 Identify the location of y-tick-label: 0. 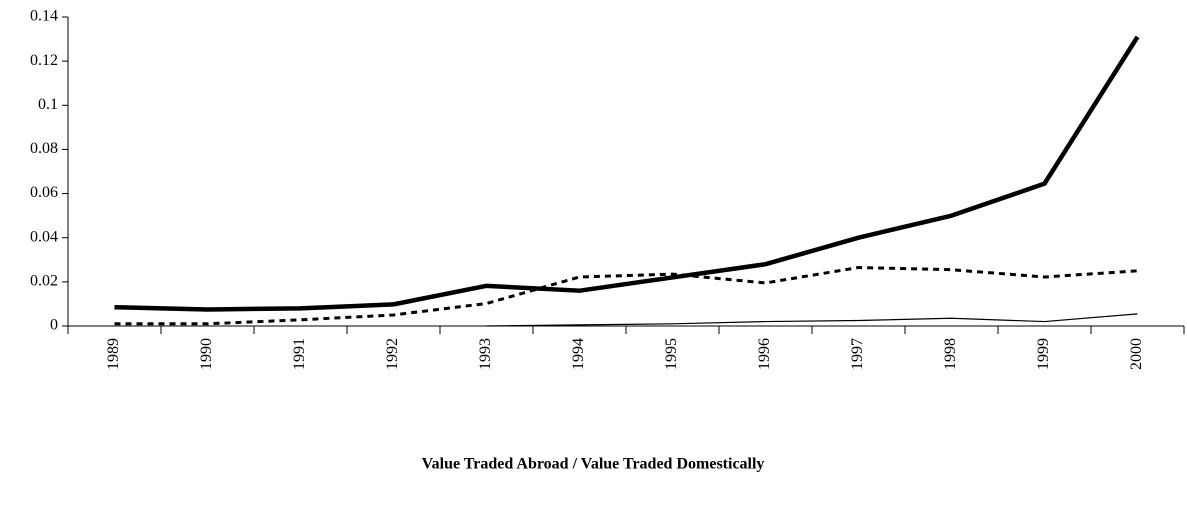
(54, 325).